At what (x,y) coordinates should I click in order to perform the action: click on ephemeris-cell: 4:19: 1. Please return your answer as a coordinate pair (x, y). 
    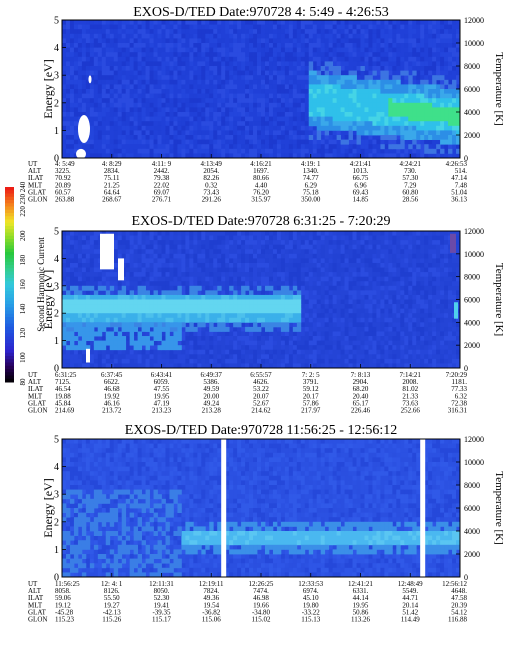
    Looking at the image, I should click on (311, 164).